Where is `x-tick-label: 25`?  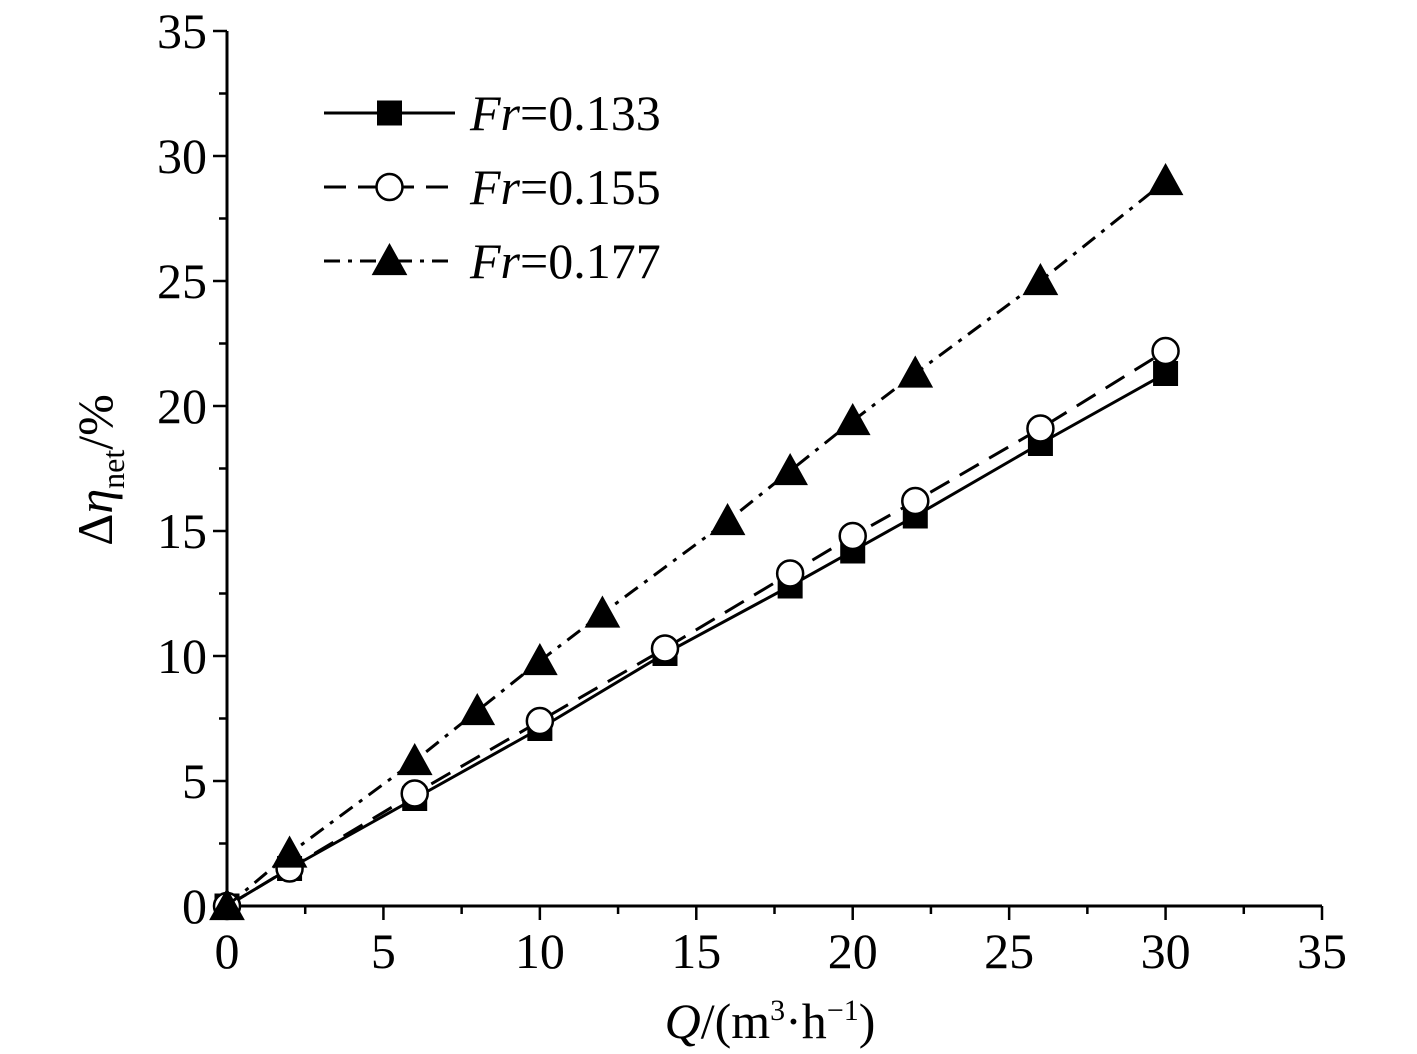 x-tick-label: 25 is located at coordinates (1009, 951).